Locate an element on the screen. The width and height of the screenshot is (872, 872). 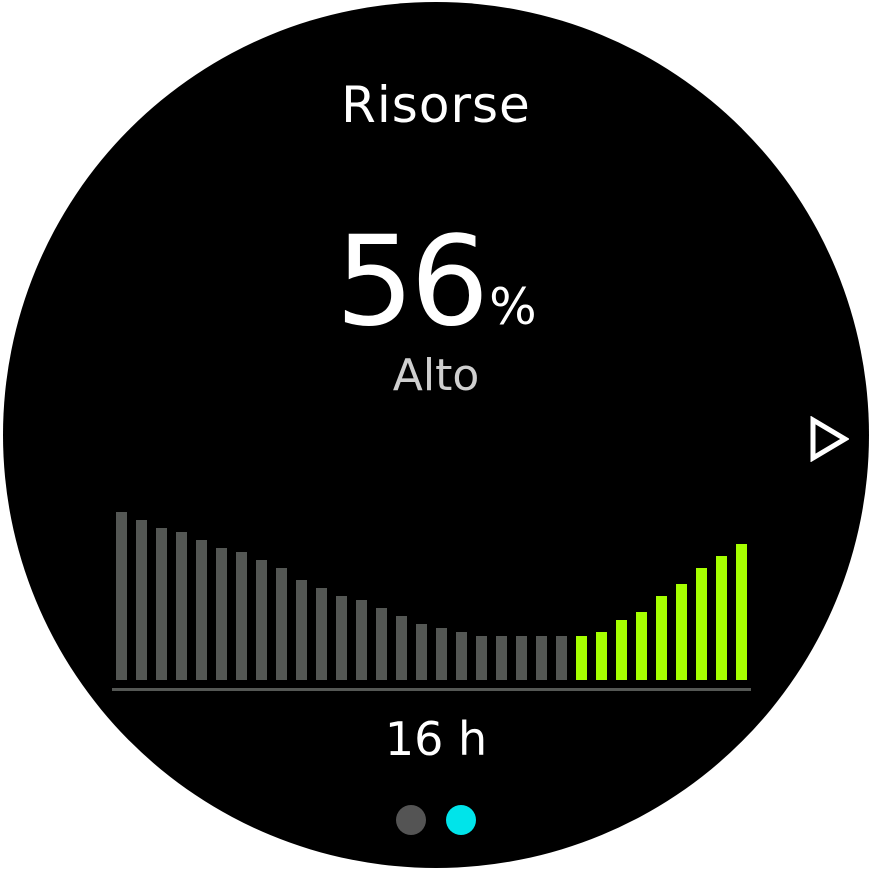
chart-time-label: 16 h is located at coordinates (436, 739).